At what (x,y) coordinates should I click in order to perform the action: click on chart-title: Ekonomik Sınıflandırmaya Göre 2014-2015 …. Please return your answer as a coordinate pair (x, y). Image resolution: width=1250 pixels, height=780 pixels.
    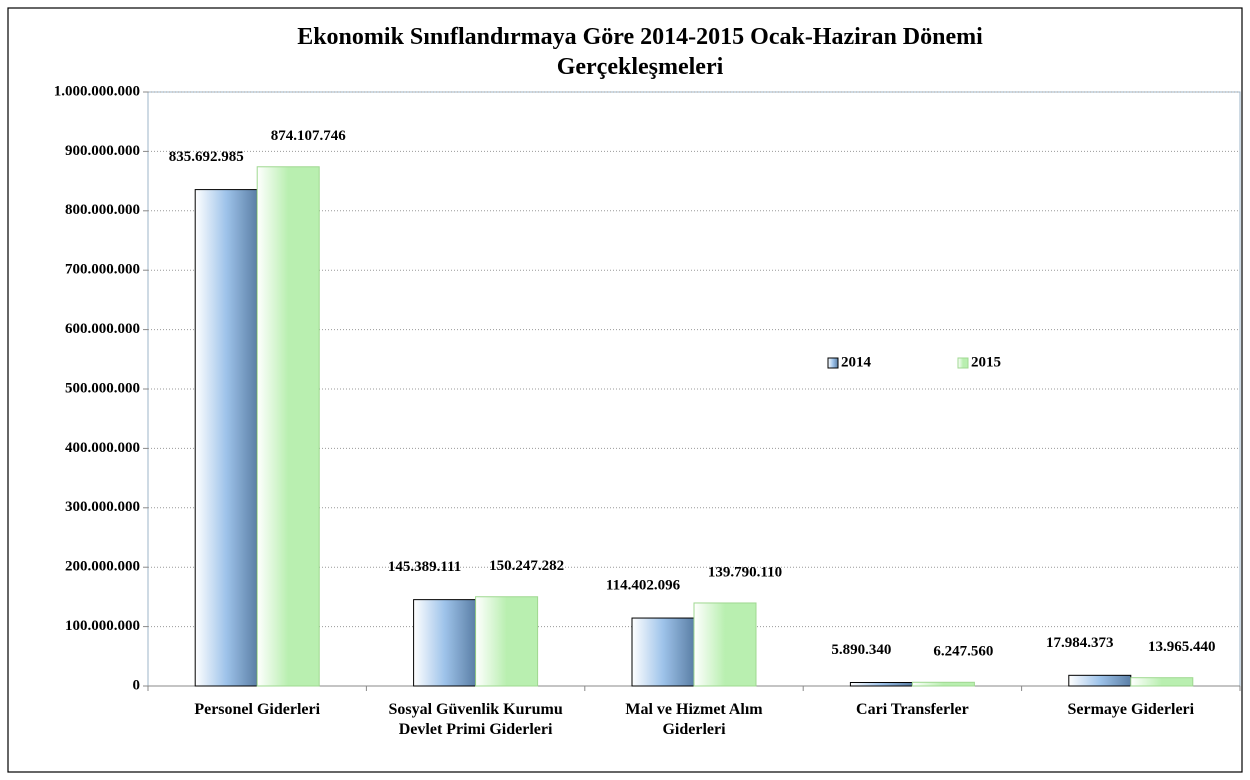
    Looking at the image, I should click on (640, 52).